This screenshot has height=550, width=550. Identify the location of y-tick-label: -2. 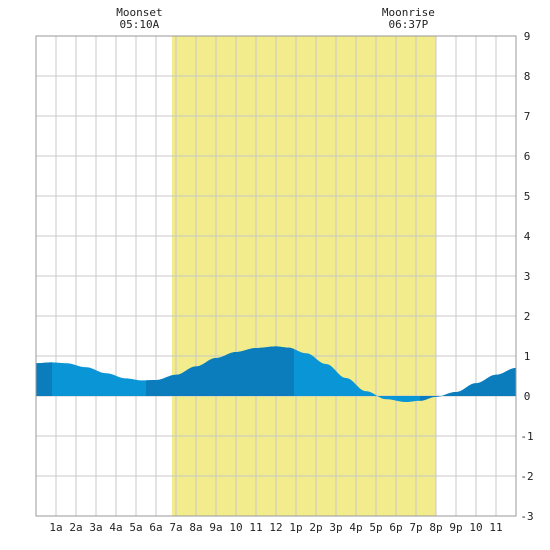
(526, 476).